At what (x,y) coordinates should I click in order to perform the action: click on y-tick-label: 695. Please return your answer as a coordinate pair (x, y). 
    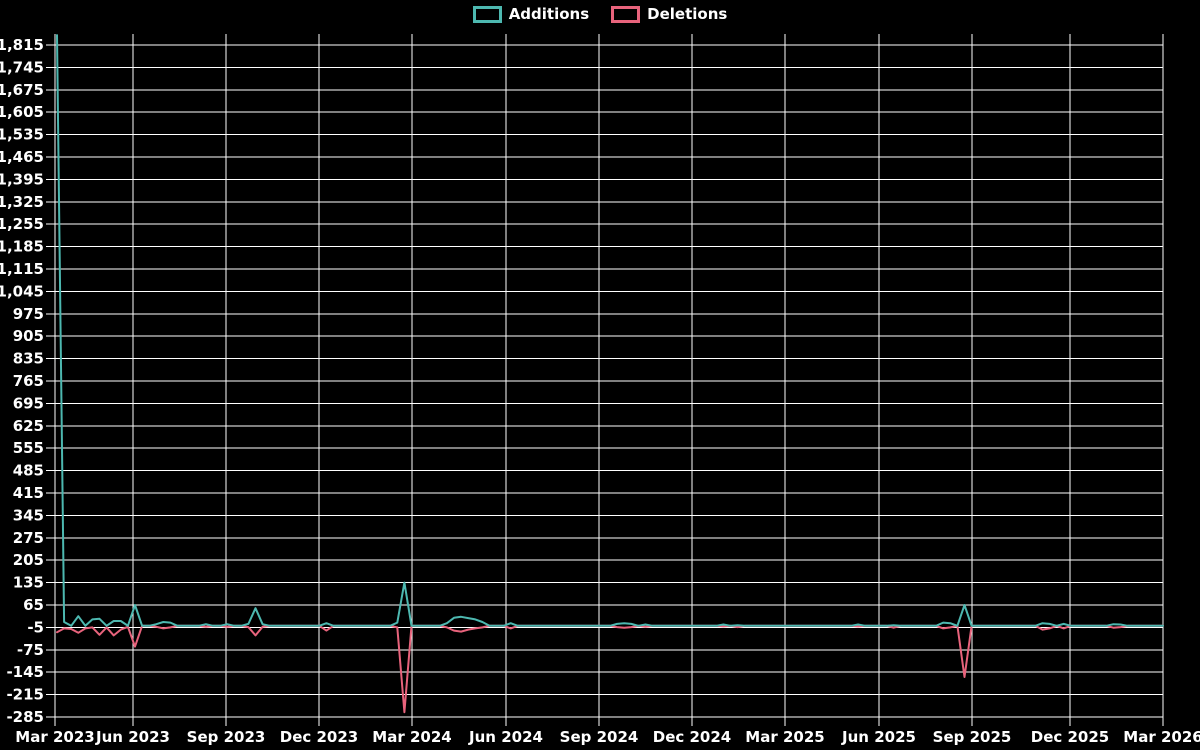
    Looking at the image, I should click on (28, 403).